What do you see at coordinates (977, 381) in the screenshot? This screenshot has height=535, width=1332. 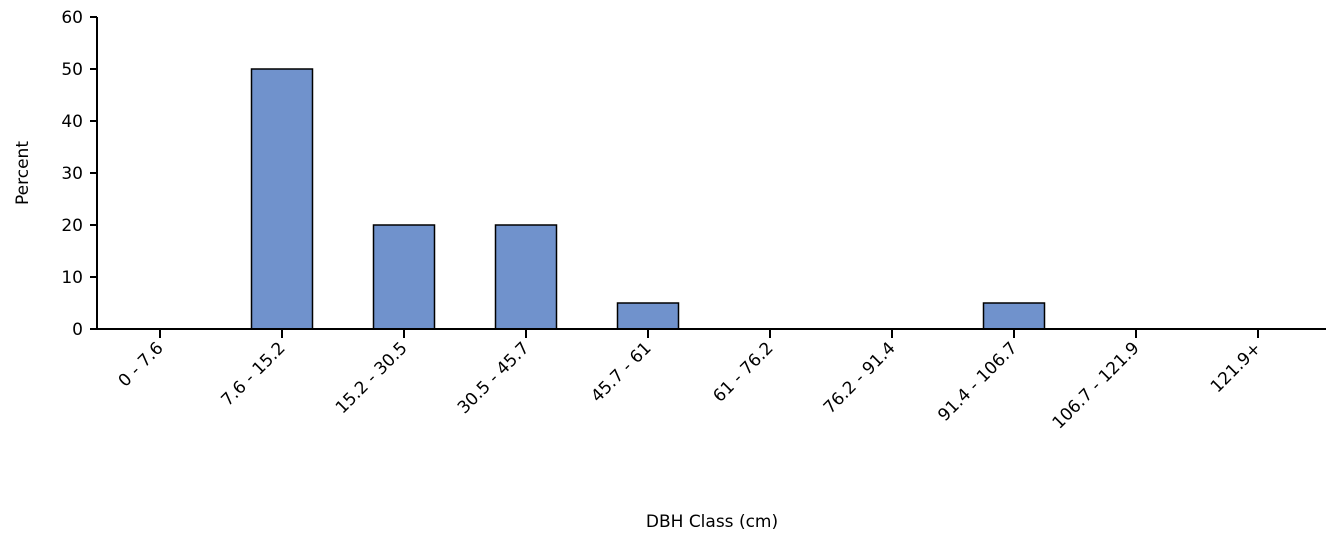 I see `x-tick-label: 91.4 - 106.7` at bounding box center [977, 381].